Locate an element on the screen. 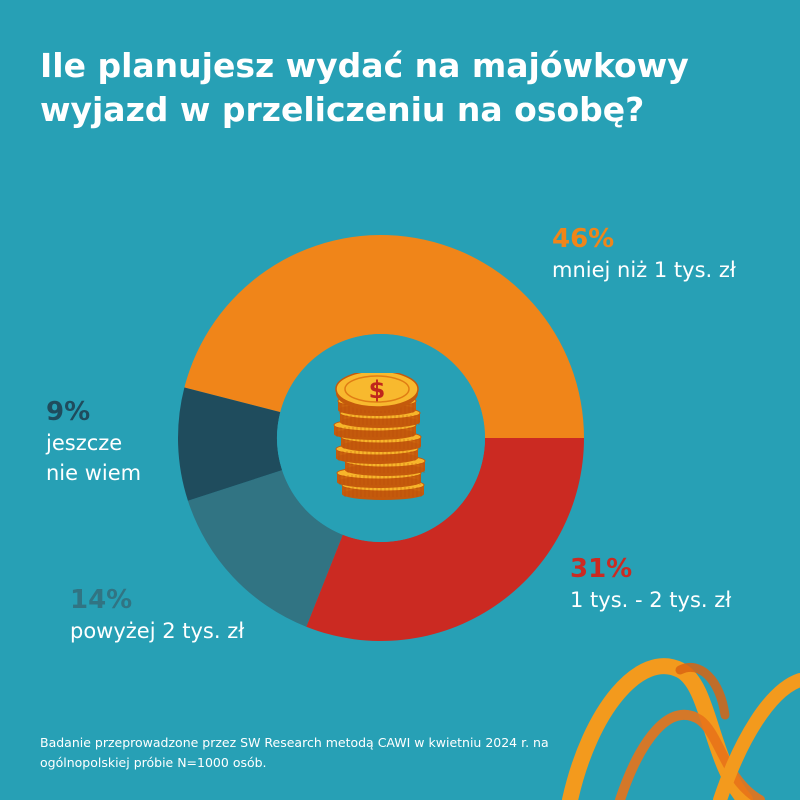  slice-value-label: 31% is located at coordinates (601, 569).